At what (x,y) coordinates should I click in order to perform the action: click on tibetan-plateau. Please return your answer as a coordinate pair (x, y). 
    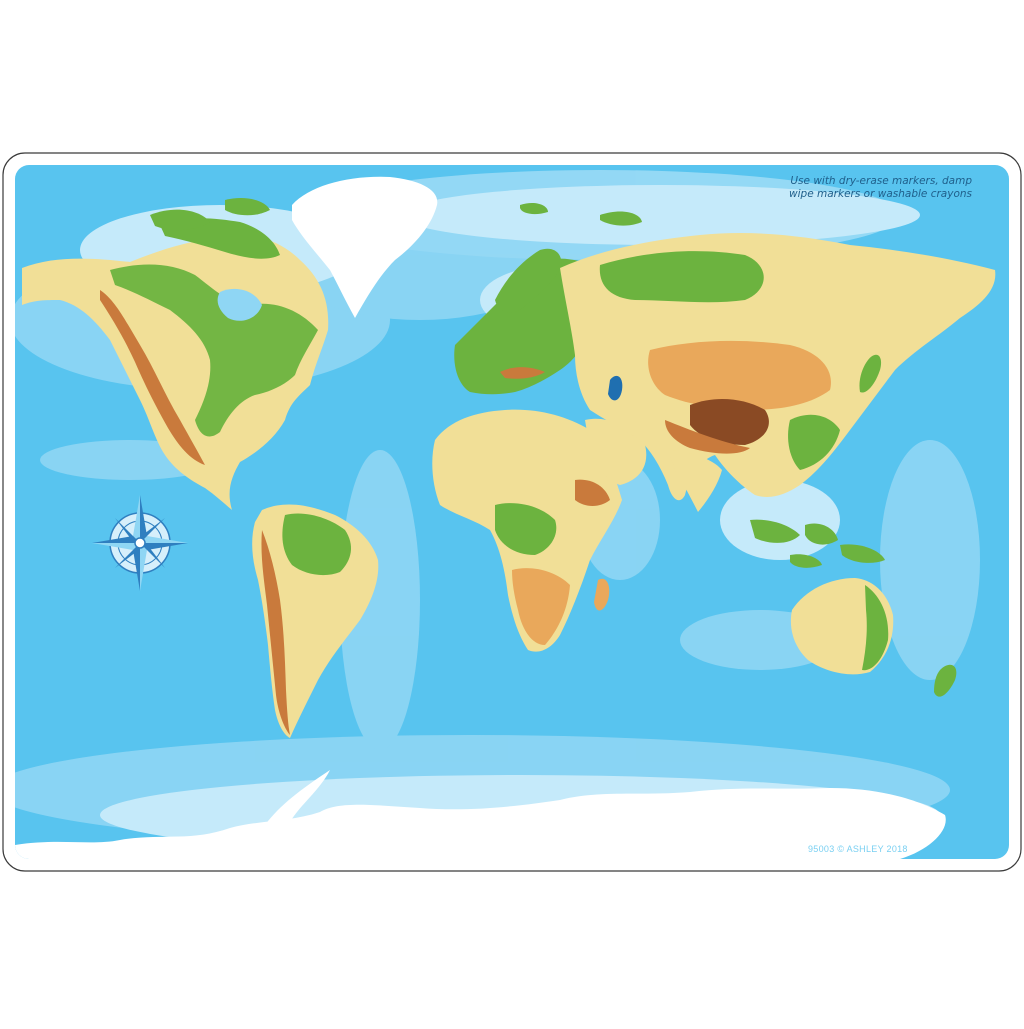
    Looking at the image, I should click on (729, 421).